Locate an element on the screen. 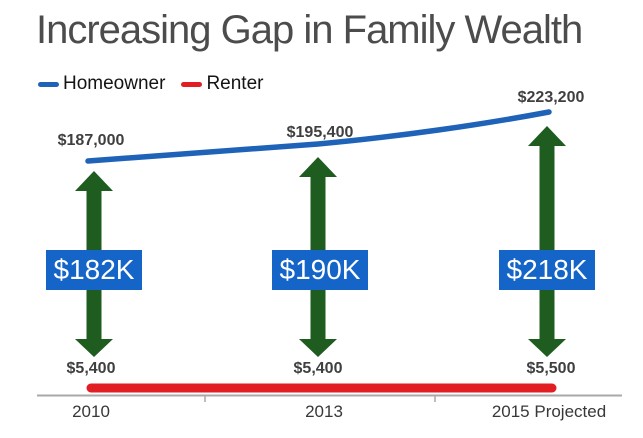  x-axis-label: 2015 Projected is located at coordinates (549, 411).